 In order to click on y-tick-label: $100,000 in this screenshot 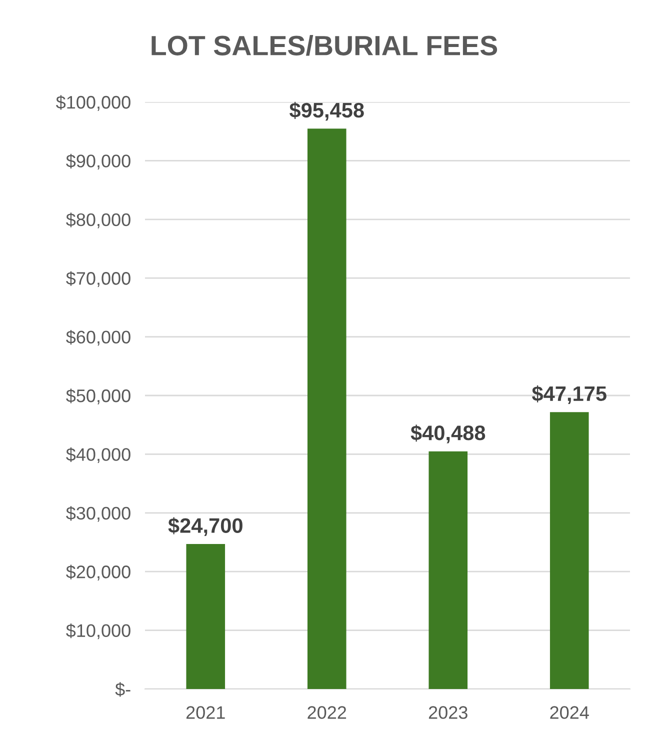, I will do `click(93, 103)`.